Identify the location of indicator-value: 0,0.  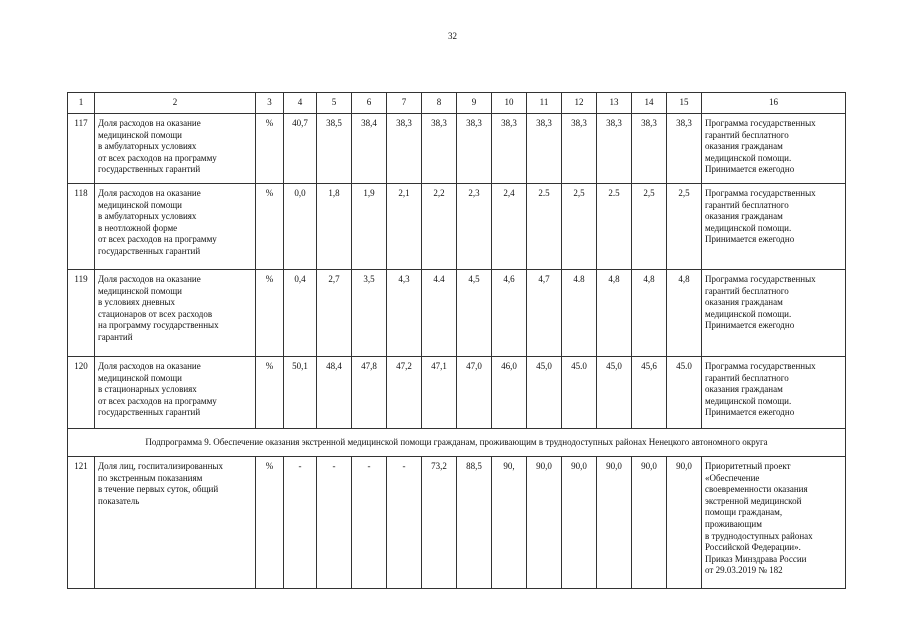
(300, 226).